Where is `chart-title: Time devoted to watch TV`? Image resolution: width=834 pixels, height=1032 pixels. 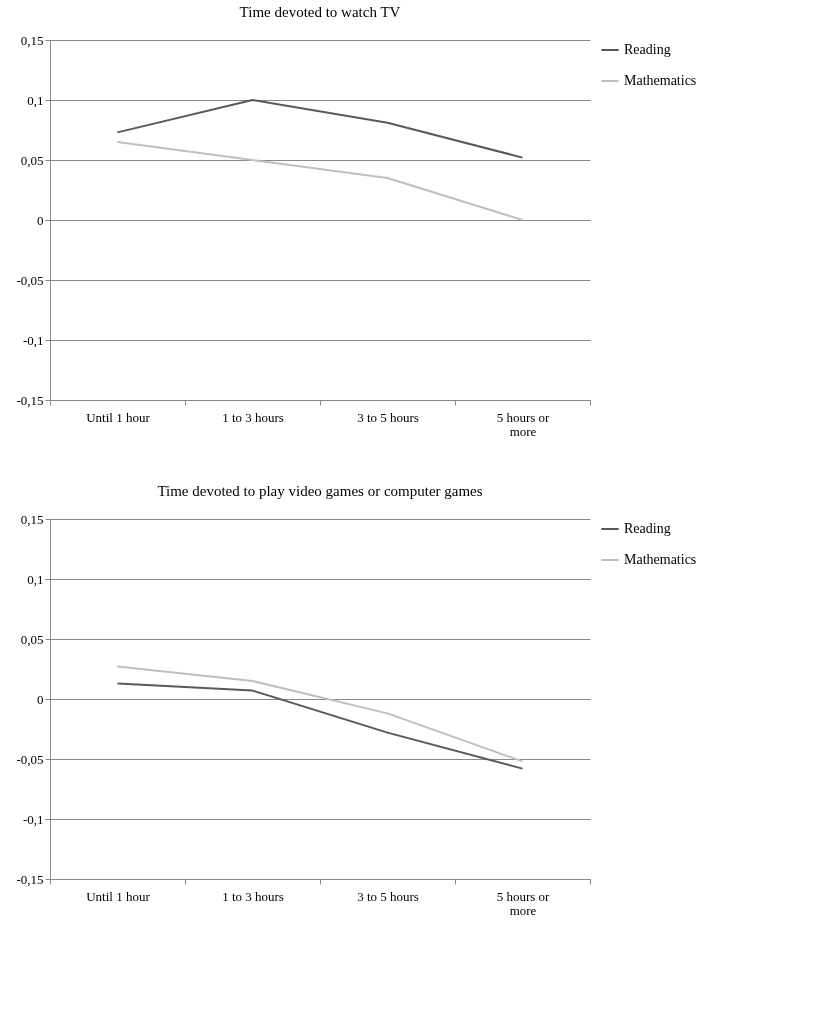 chart-title: Time devoted to watch TV is located at coordinates (320, 12).